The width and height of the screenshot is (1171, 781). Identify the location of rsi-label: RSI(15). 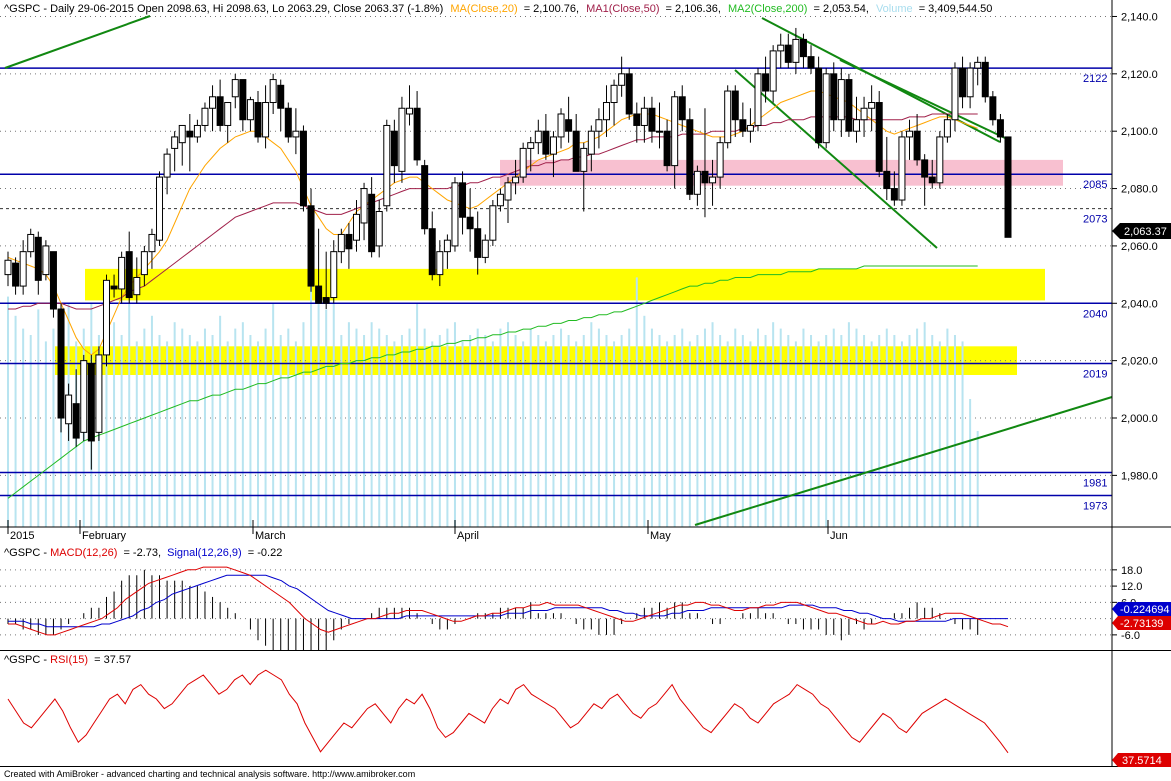
(69, 660).